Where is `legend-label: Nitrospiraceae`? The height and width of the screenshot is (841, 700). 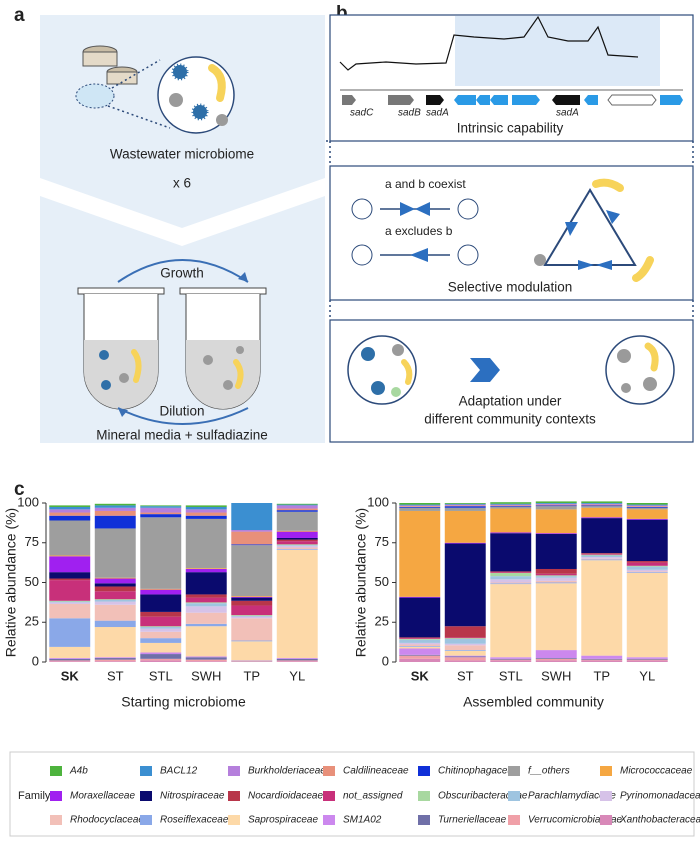
legend-label: Nitrospiraceae is located at coordinates (192, 796).